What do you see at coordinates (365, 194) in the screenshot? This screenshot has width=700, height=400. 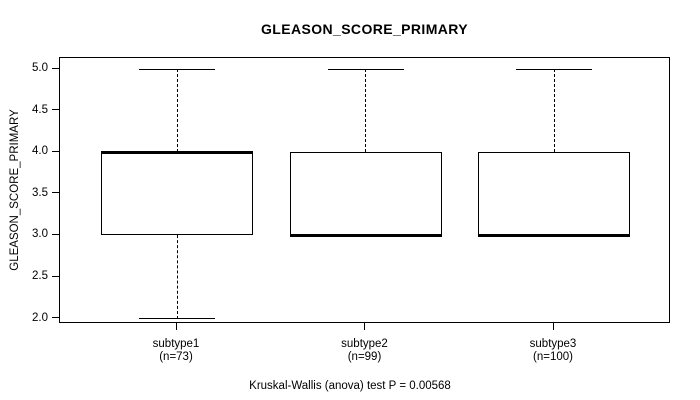 I see `box-subtype2` at bounding box center [365, 194].